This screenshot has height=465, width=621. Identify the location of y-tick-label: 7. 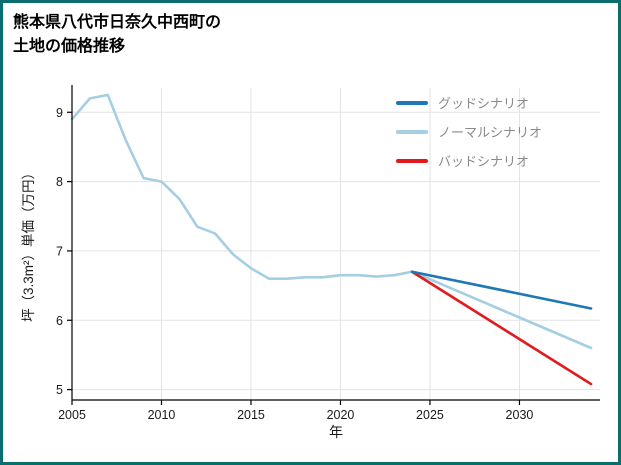
(59, 251).